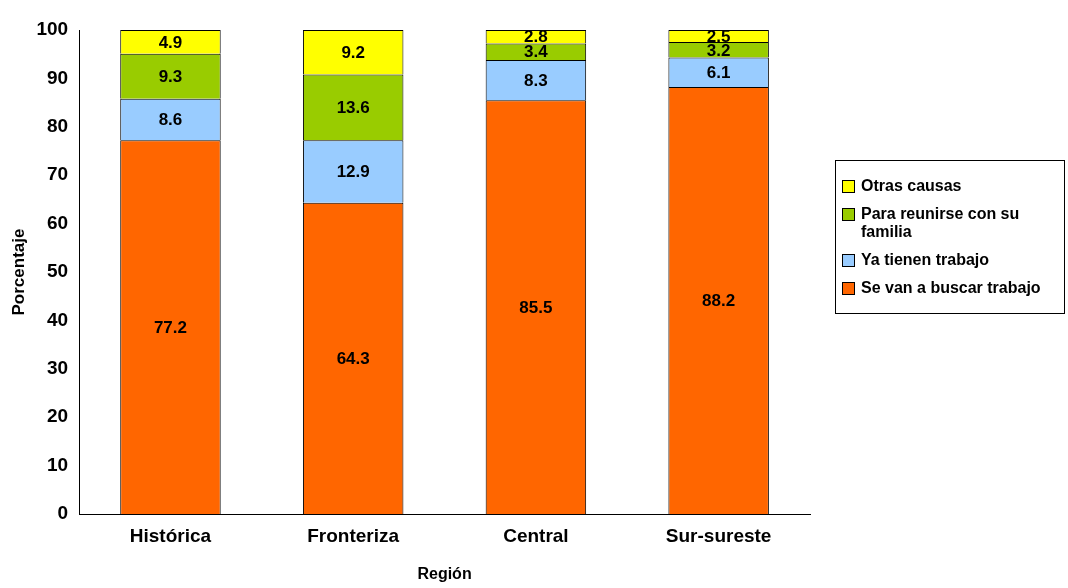 Image resolution: width=1068 pixels, height=588 pixels. What do you see at coordinates (57, 126) in the screenshot?
I see `y-tick-label: 80` at bounding box center [57, 126].